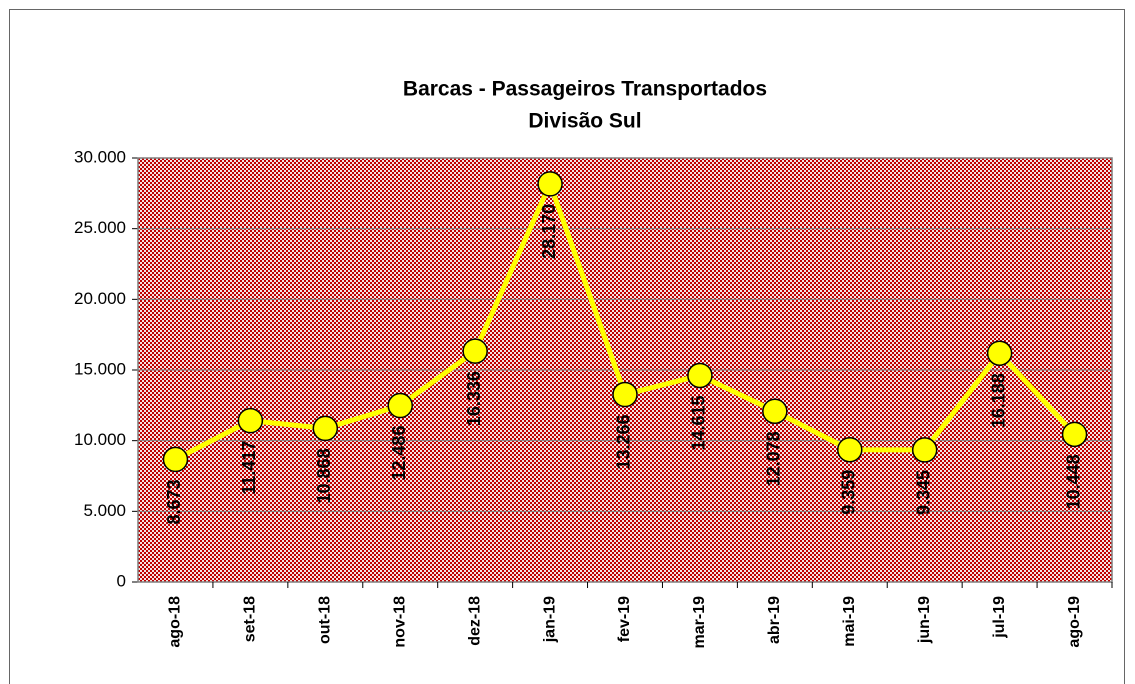 This screenshot has width=1135, height=684. I want to click on y-tick-label: 25.000, so click(100, 227).